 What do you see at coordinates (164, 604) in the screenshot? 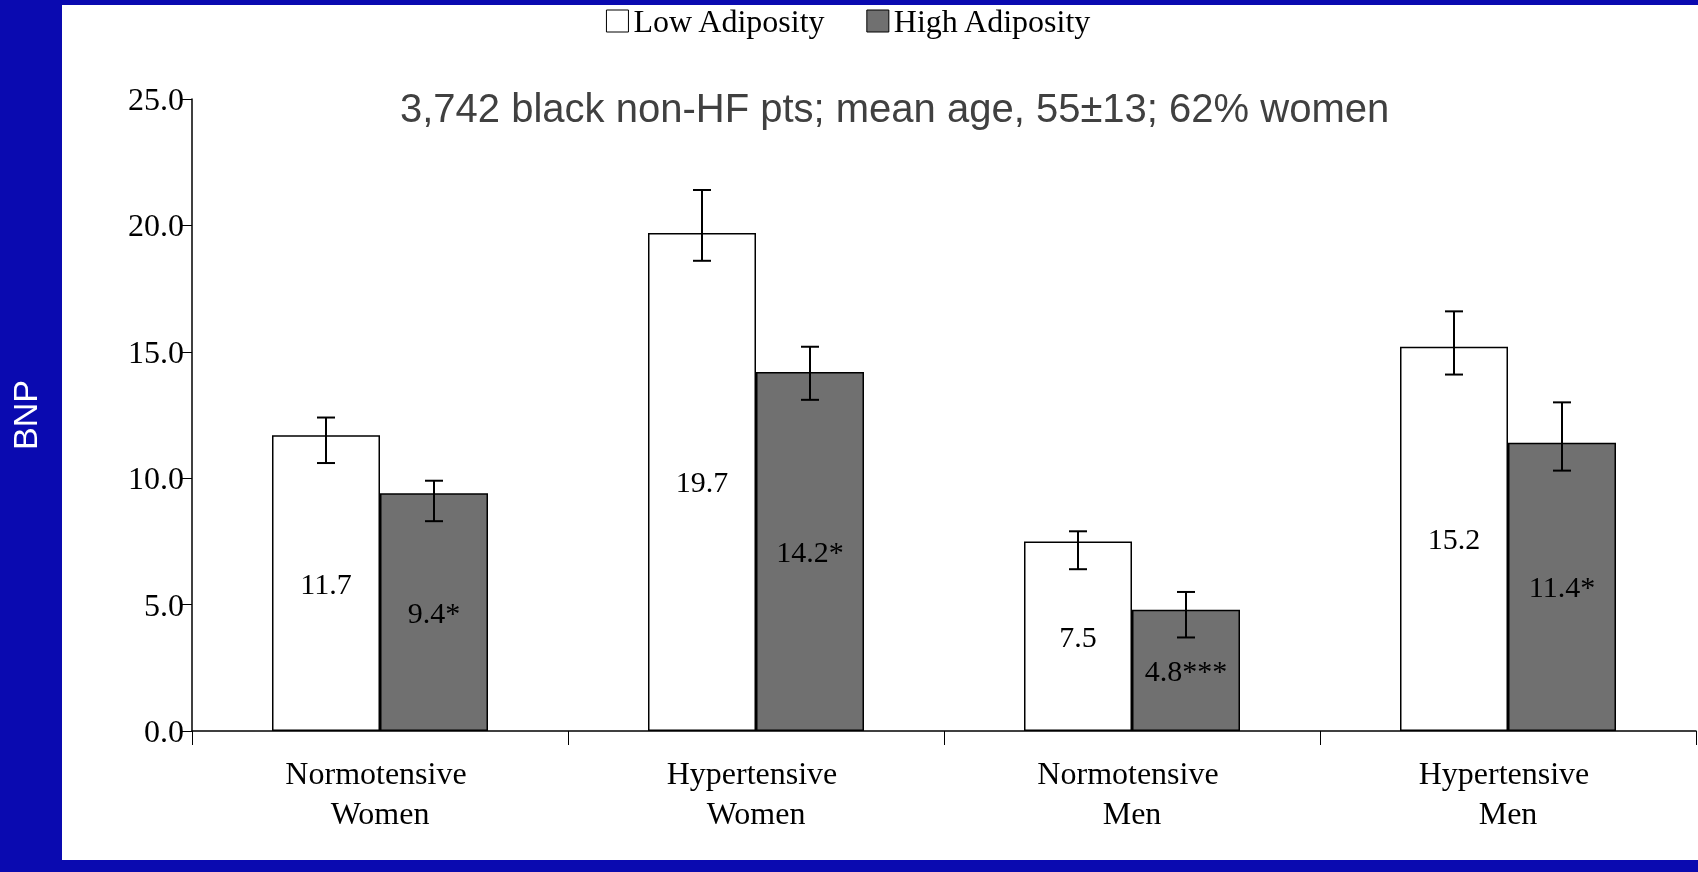
I see `y-tick-label: 5.0` at bounding box center [164, 604].